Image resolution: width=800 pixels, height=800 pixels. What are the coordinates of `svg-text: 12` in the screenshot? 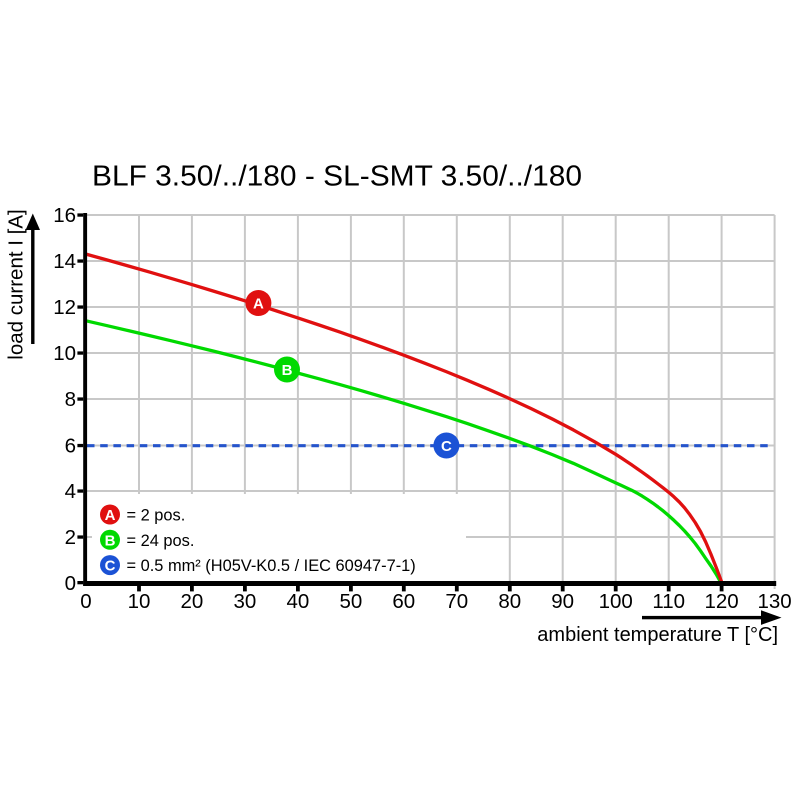 It's located at (64, 307).